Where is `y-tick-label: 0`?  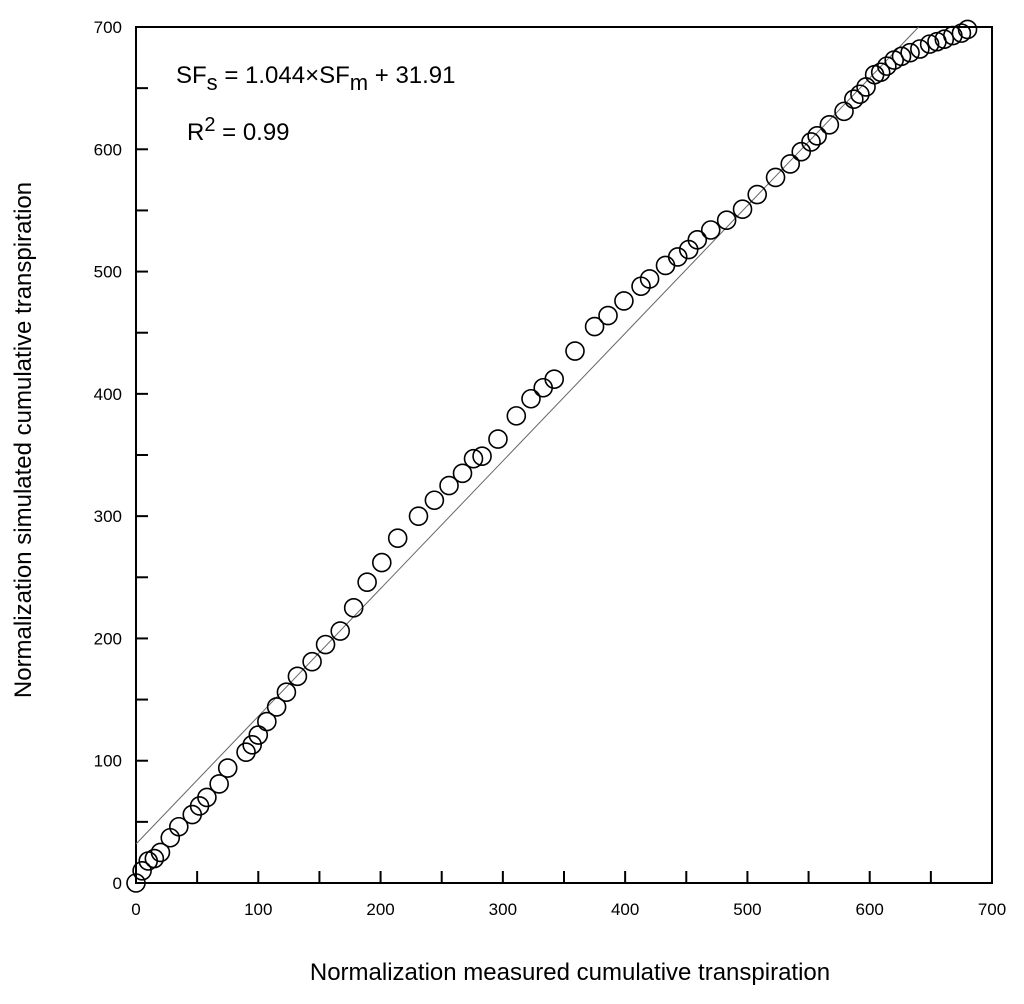 y-tick-label: 0 is located at coordinates (117, 883).